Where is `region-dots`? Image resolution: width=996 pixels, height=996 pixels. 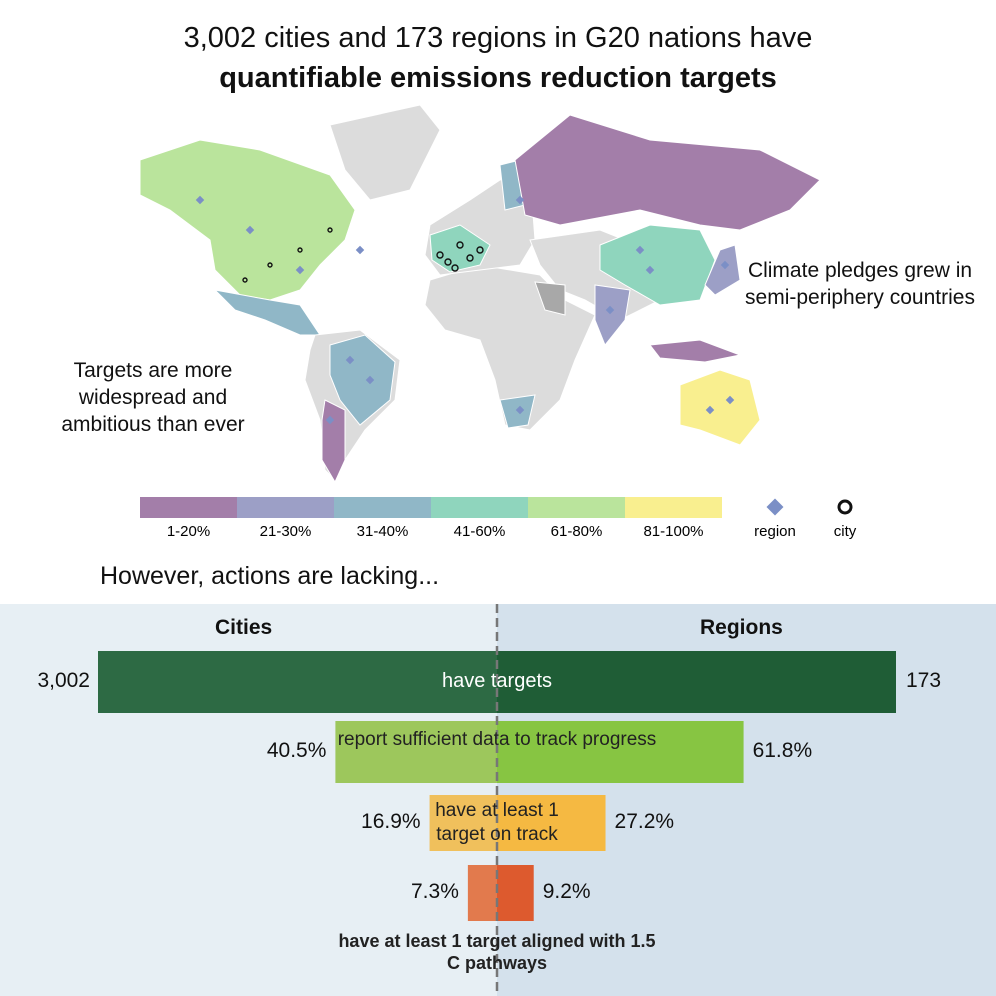
region-dots is located at coordinates (465, 310).